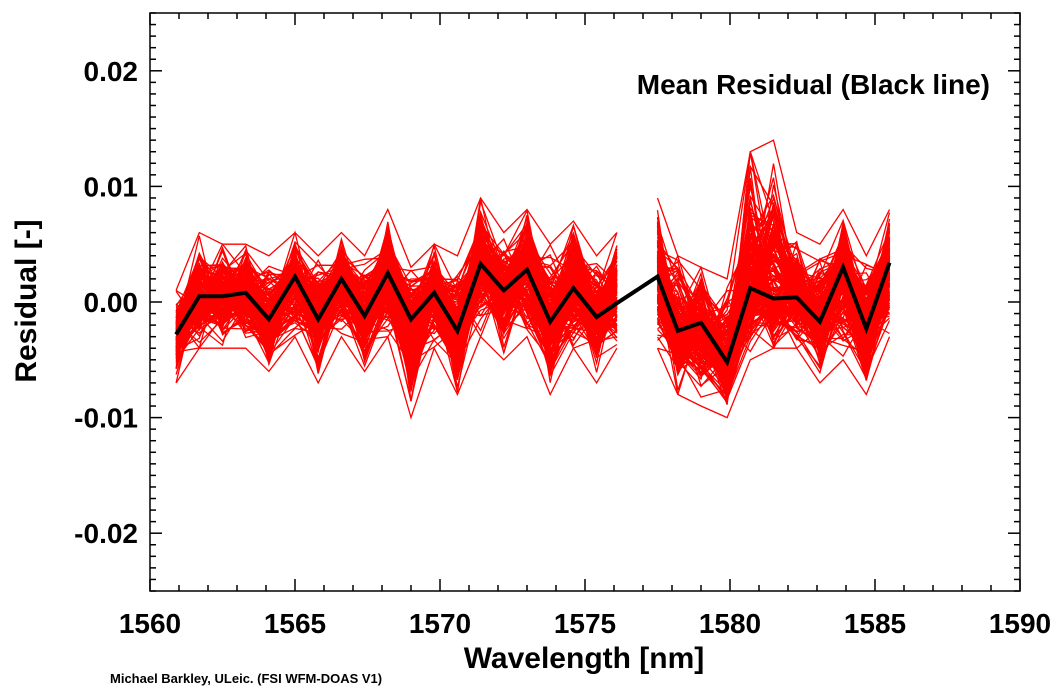 The width and height of the screenshot is (1056, 687). I want to click on y-tick-label: -0.01, so click(106, 418).